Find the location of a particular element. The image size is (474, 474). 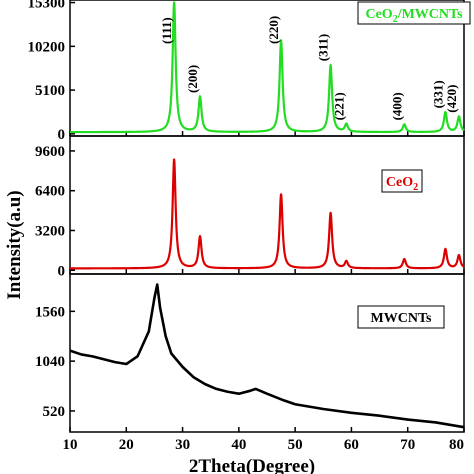

peak-label: (200) is located at coordinates (192, 79).